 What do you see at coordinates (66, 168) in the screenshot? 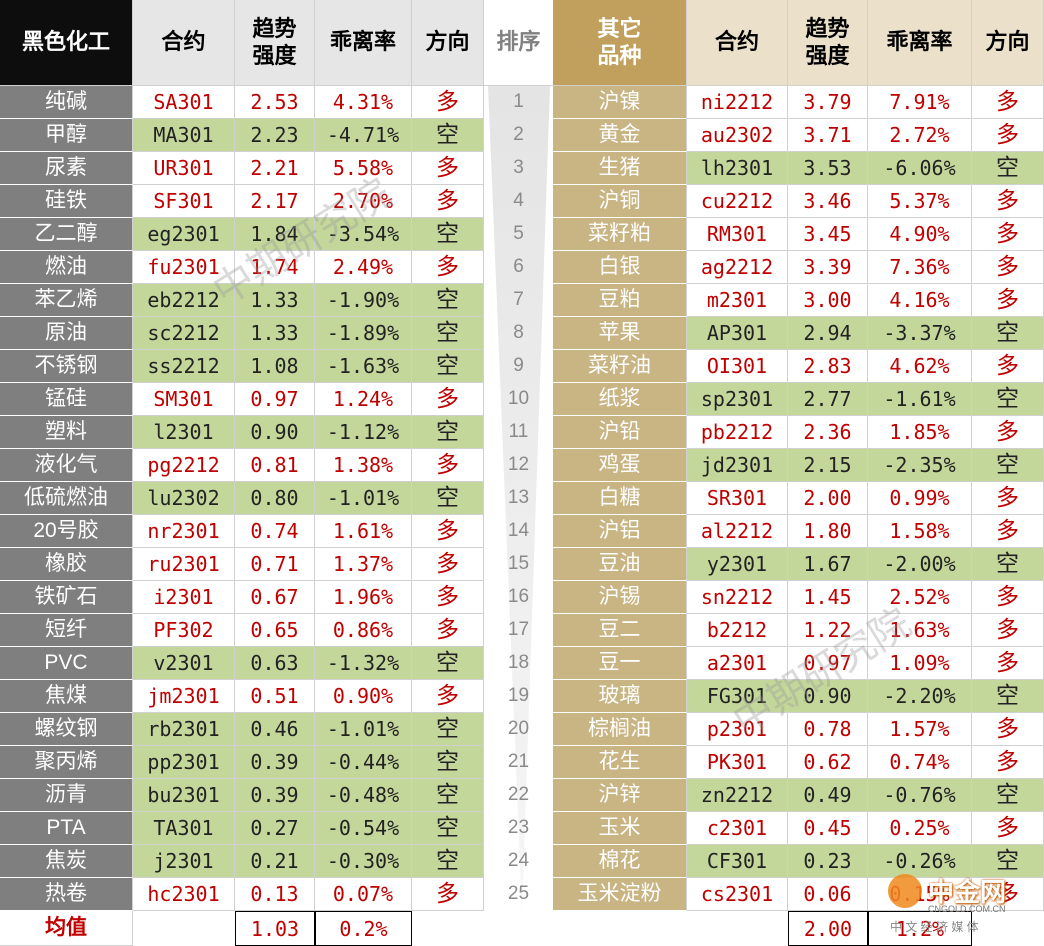
I see `variety: 尿素` at bounding box center [66, 168].